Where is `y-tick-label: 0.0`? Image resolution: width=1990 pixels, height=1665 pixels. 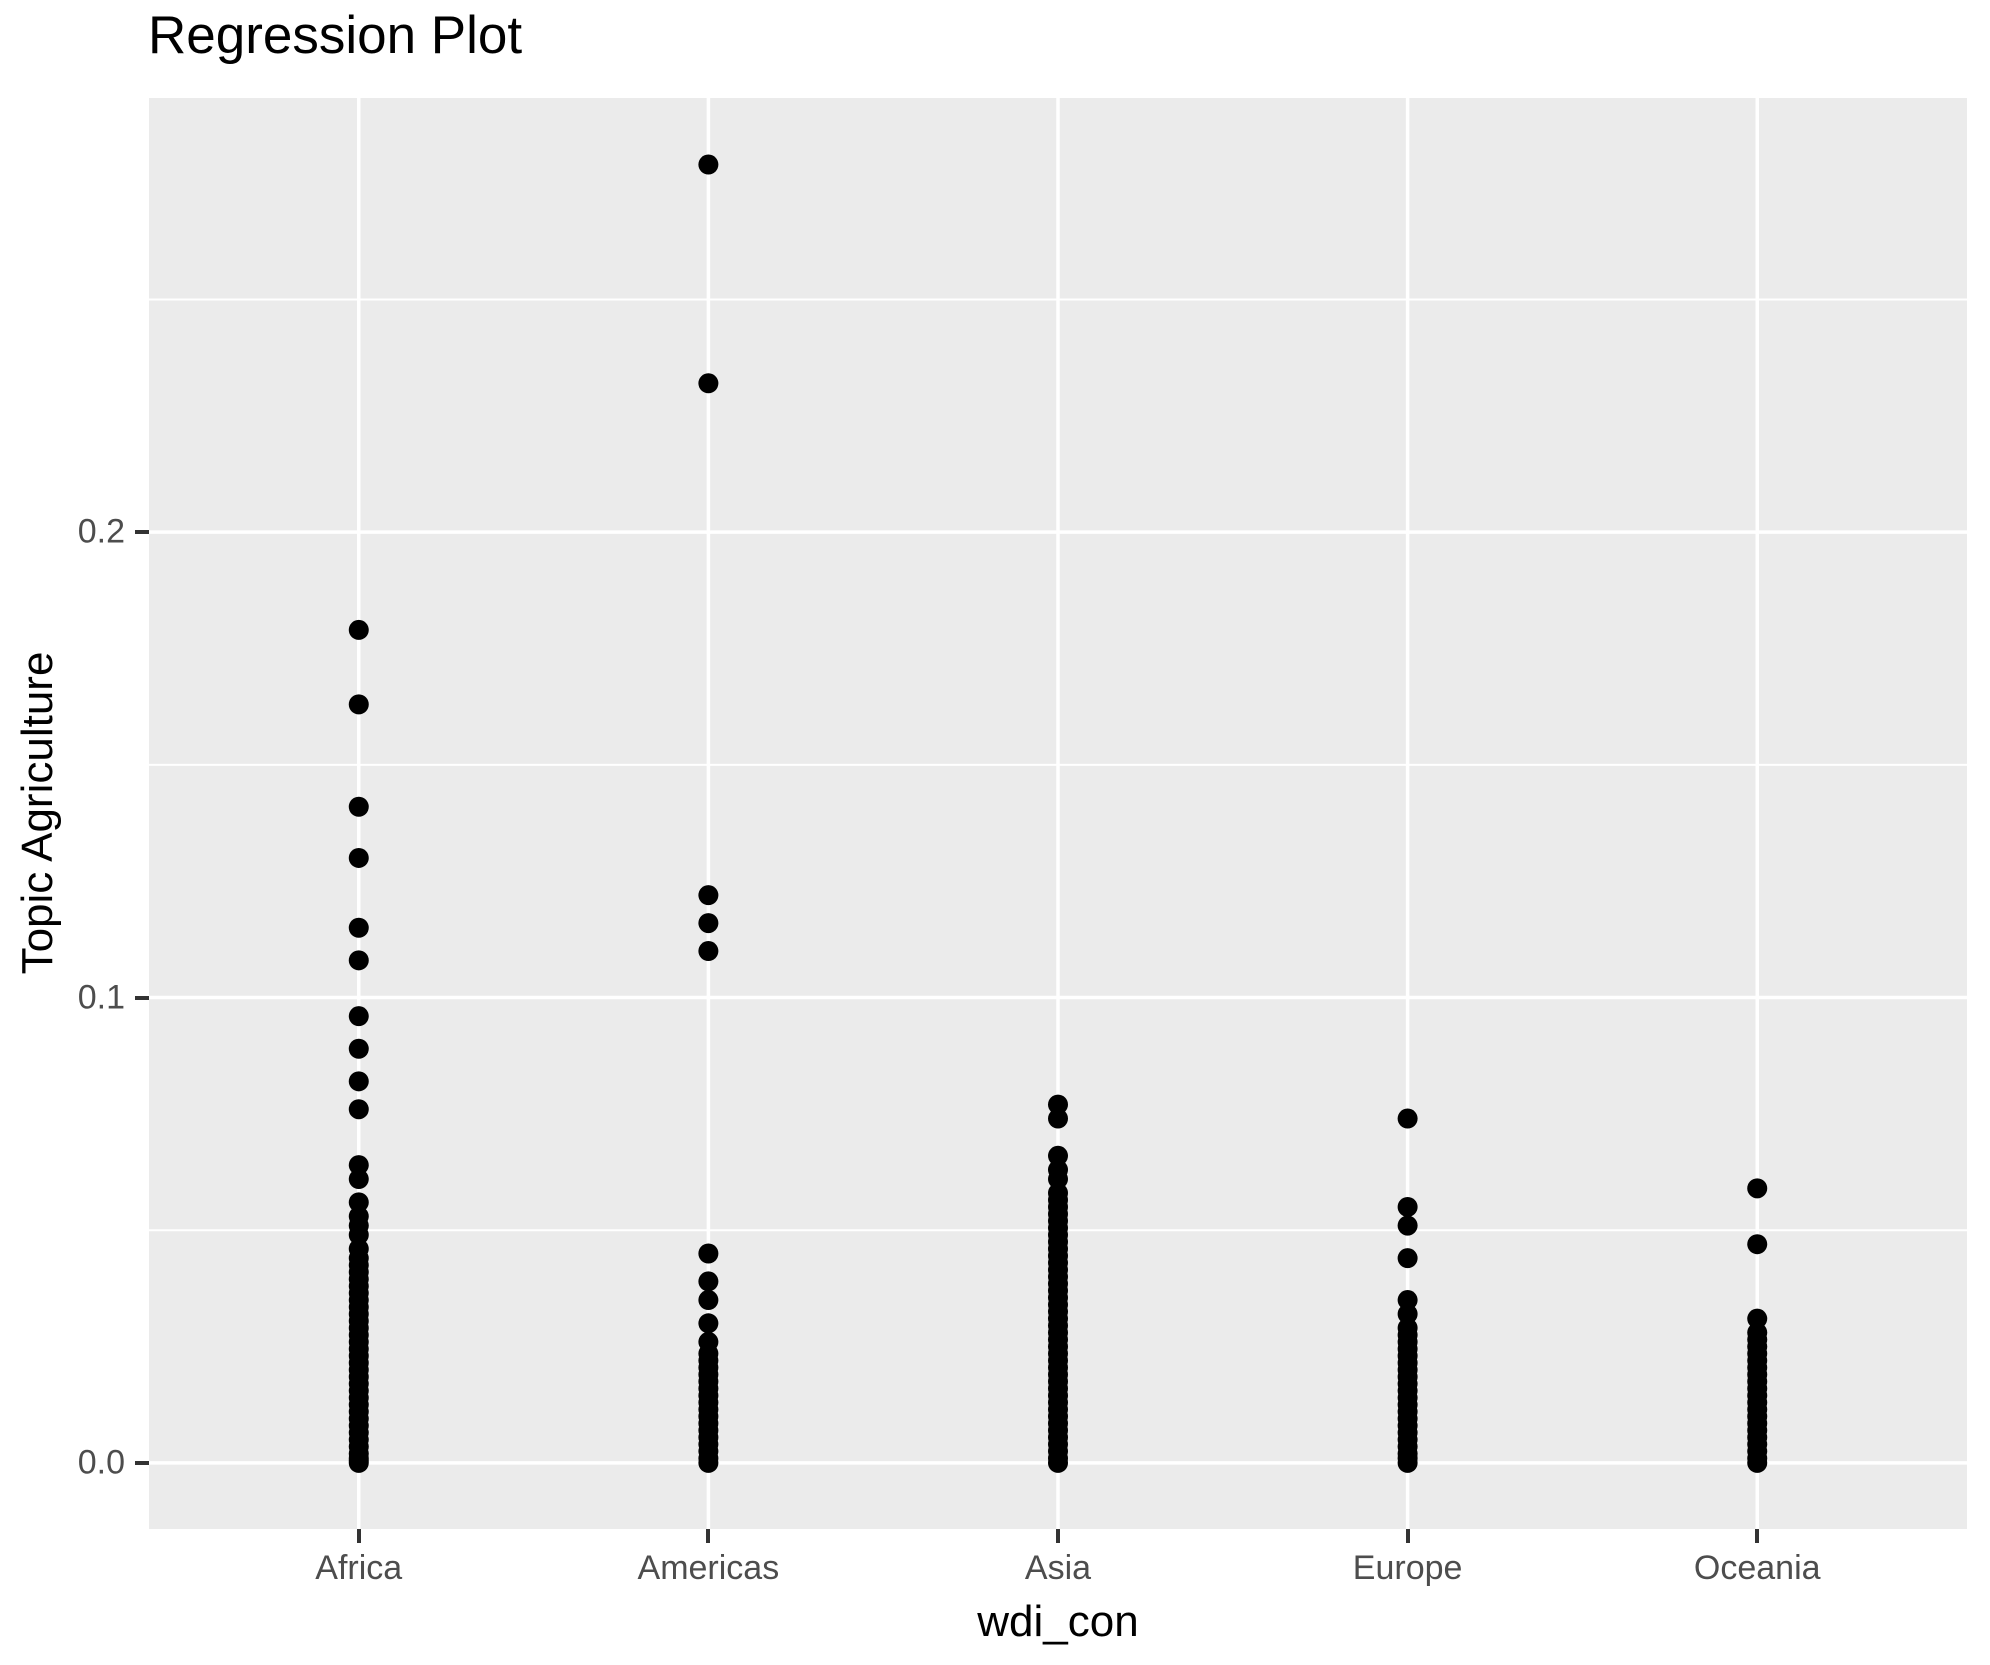 y-tick-label: 0.0 is located at coordinates (101, 1462).